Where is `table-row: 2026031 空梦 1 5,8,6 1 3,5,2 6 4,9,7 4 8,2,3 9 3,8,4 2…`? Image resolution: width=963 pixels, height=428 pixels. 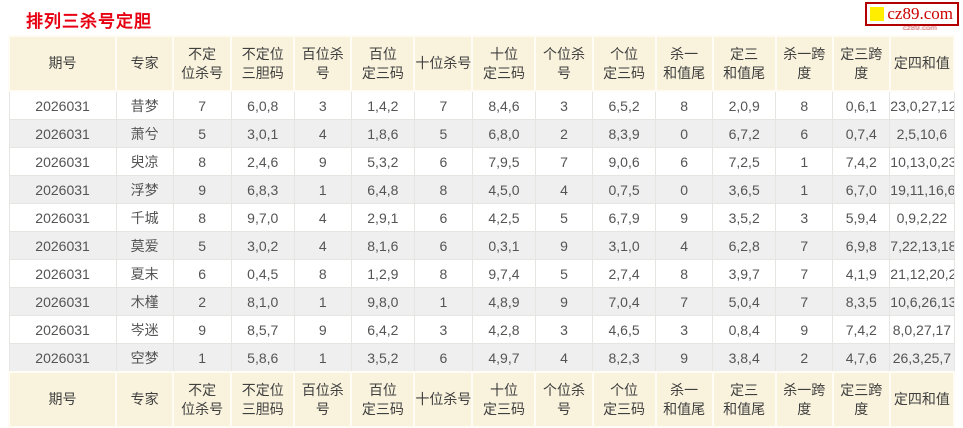
table-row: 2026031 空梦 1 5,8,6 1 3,5,2 6 4,9,7 4 8,2,3 9 3,8,4 2… is located at coordinates (481, 358).